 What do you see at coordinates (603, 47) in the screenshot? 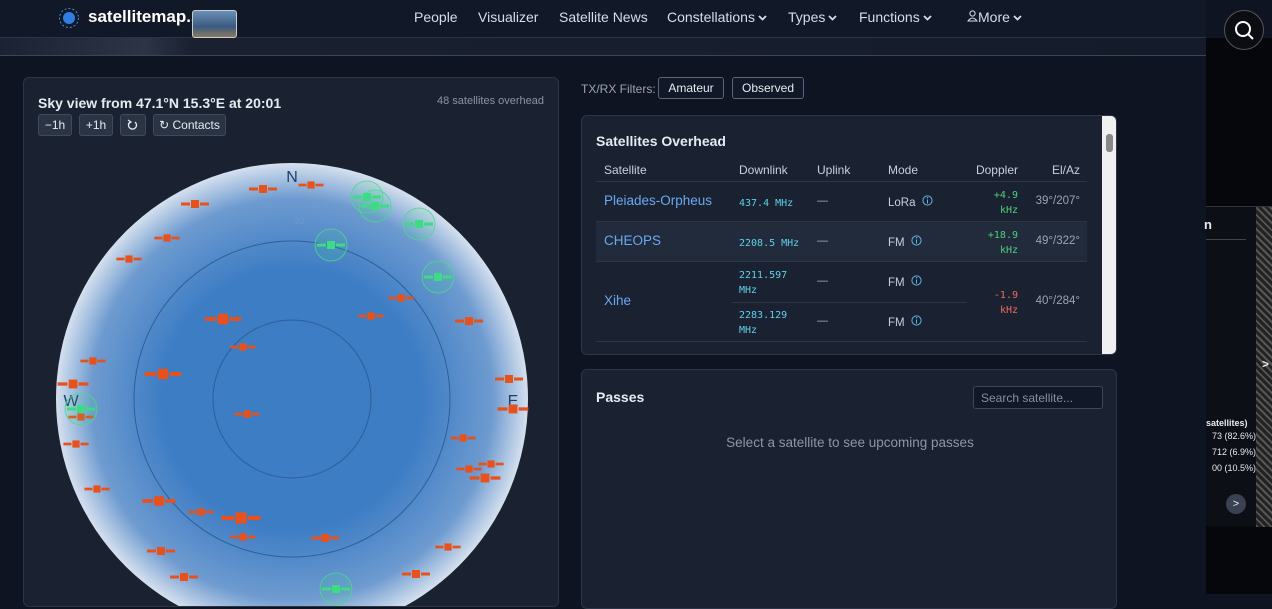
I see `banner-strip` at bounding box center [603, 47].